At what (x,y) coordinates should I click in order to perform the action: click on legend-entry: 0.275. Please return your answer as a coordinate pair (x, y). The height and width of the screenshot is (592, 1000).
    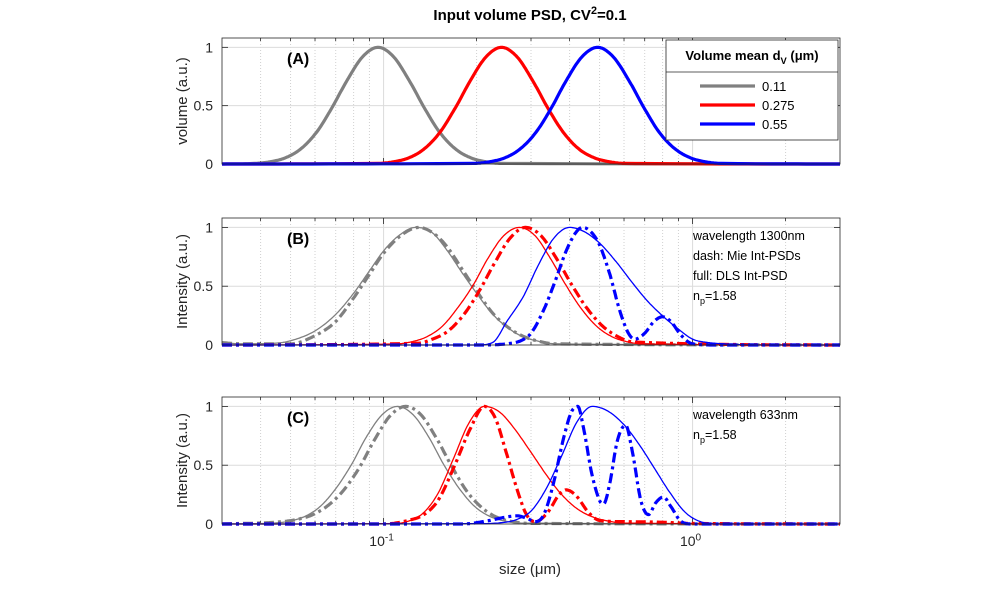
    Looking at the image, I should click on (778, 105).